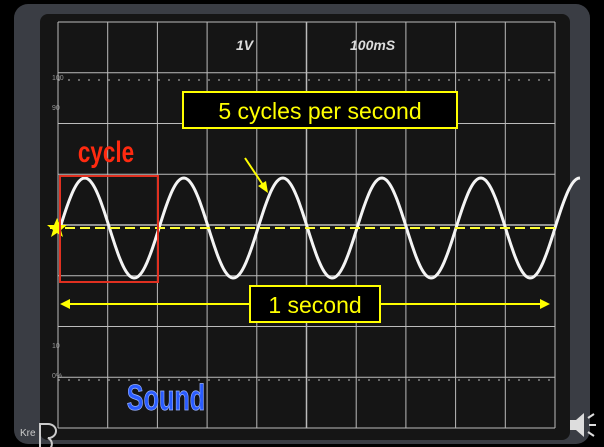  I want to click on star, so click(57, 227).